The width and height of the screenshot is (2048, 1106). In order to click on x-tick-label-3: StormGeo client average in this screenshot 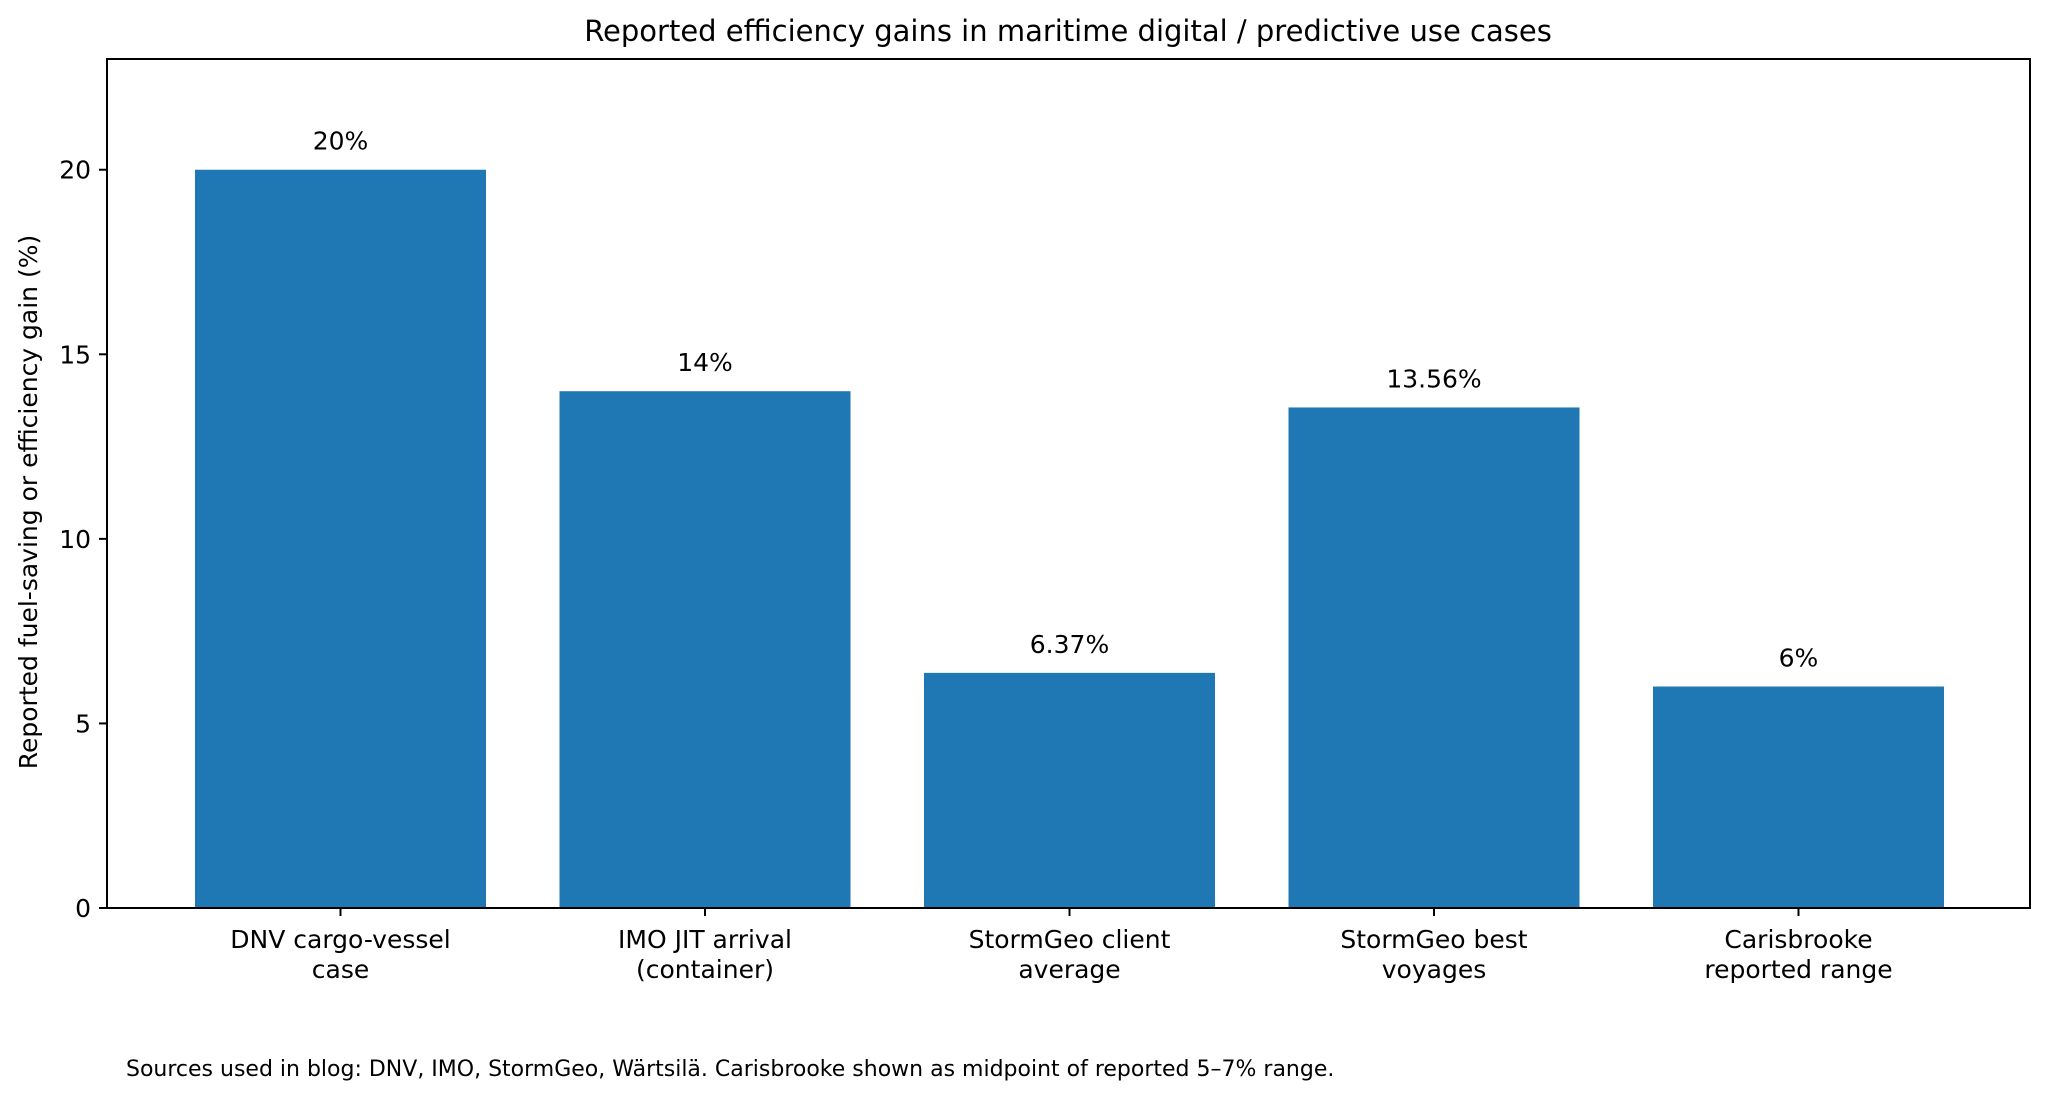, I will do `click(1070, 954)`.